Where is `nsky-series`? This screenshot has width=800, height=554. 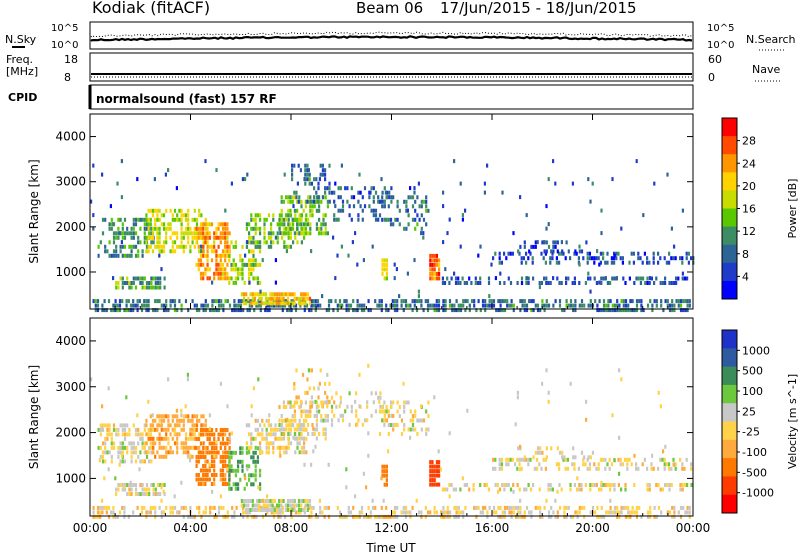 nsky-series is located at coordinates (391, 38).